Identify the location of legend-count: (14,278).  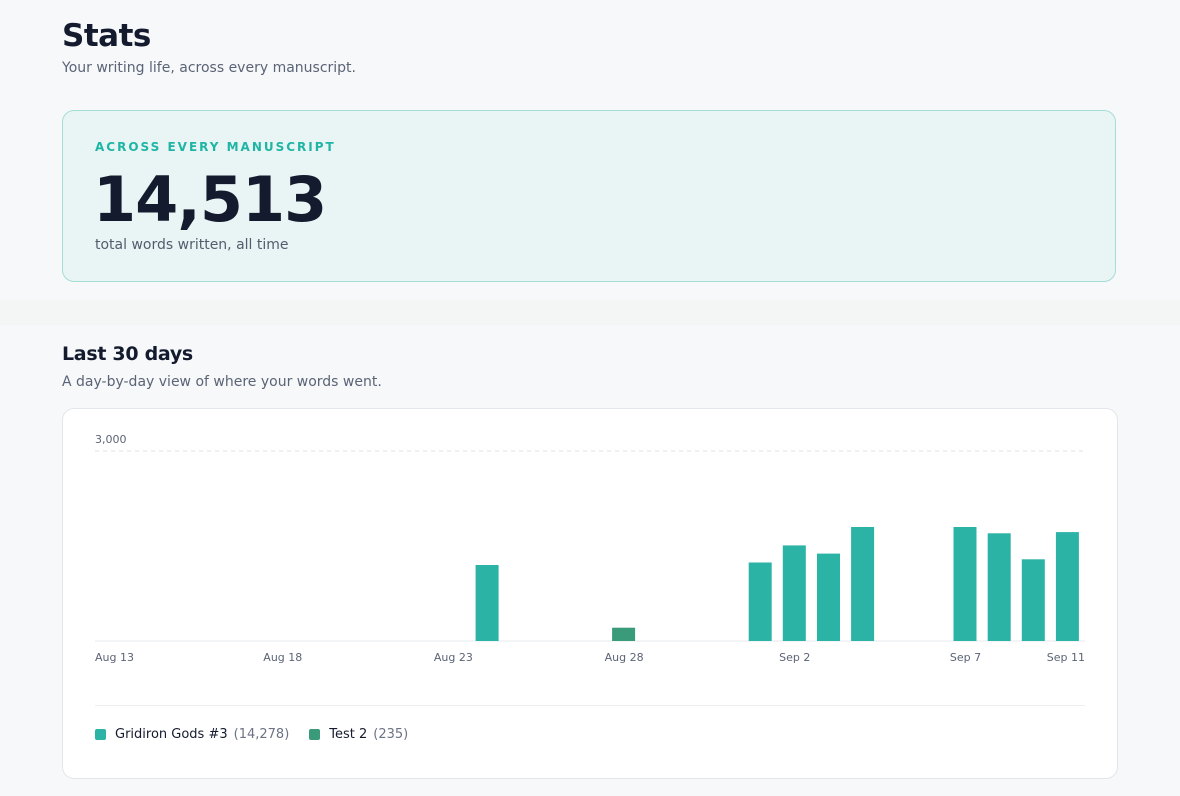
(261, 734).